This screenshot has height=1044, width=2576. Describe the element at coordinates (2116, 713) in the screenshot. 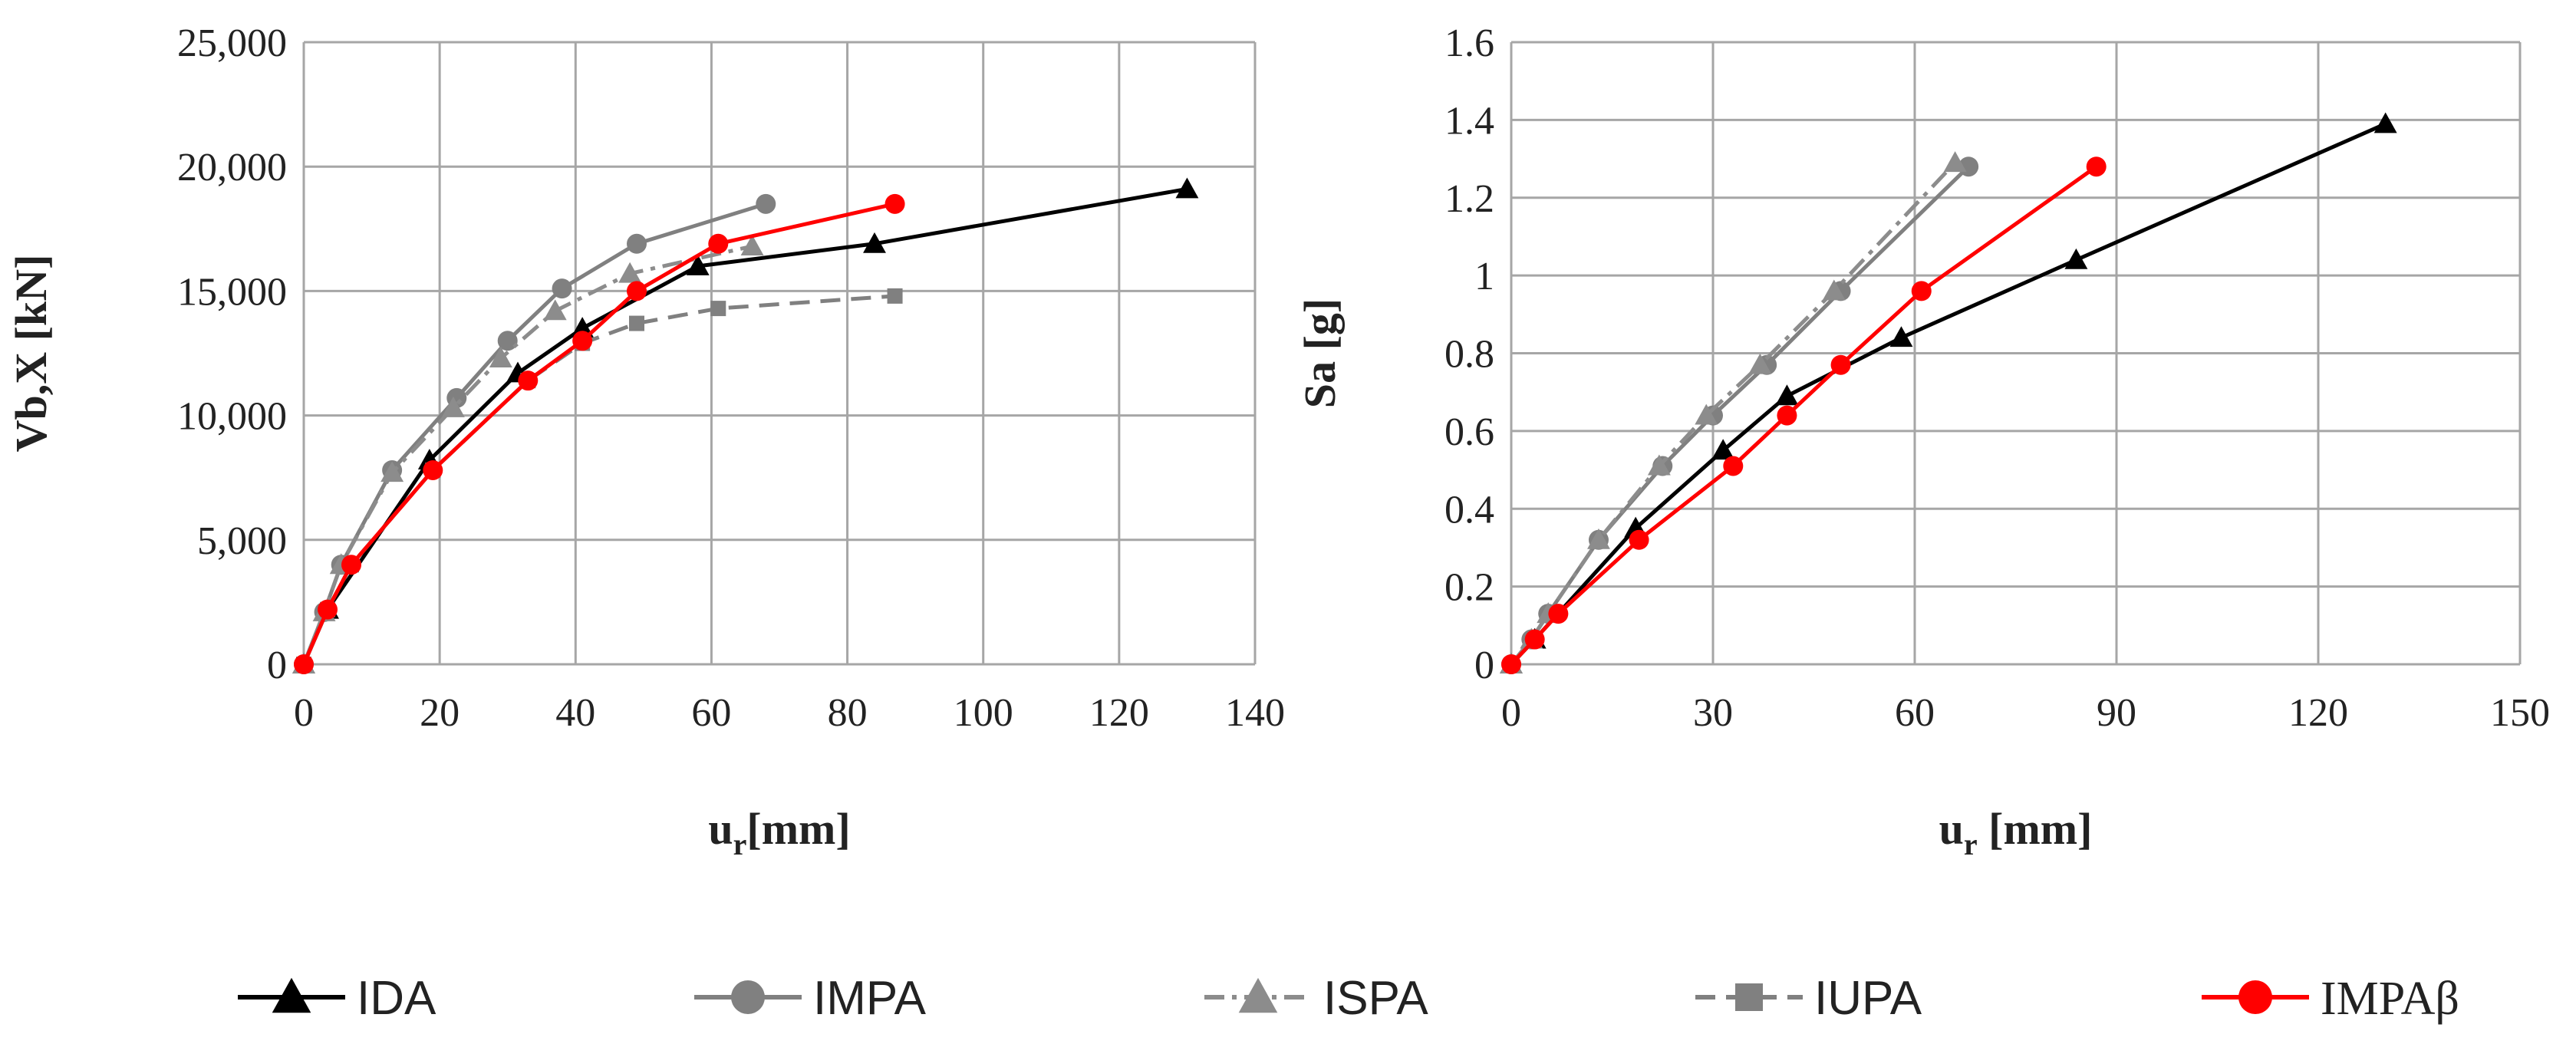

I see `x-tick-label: 90` at that location.